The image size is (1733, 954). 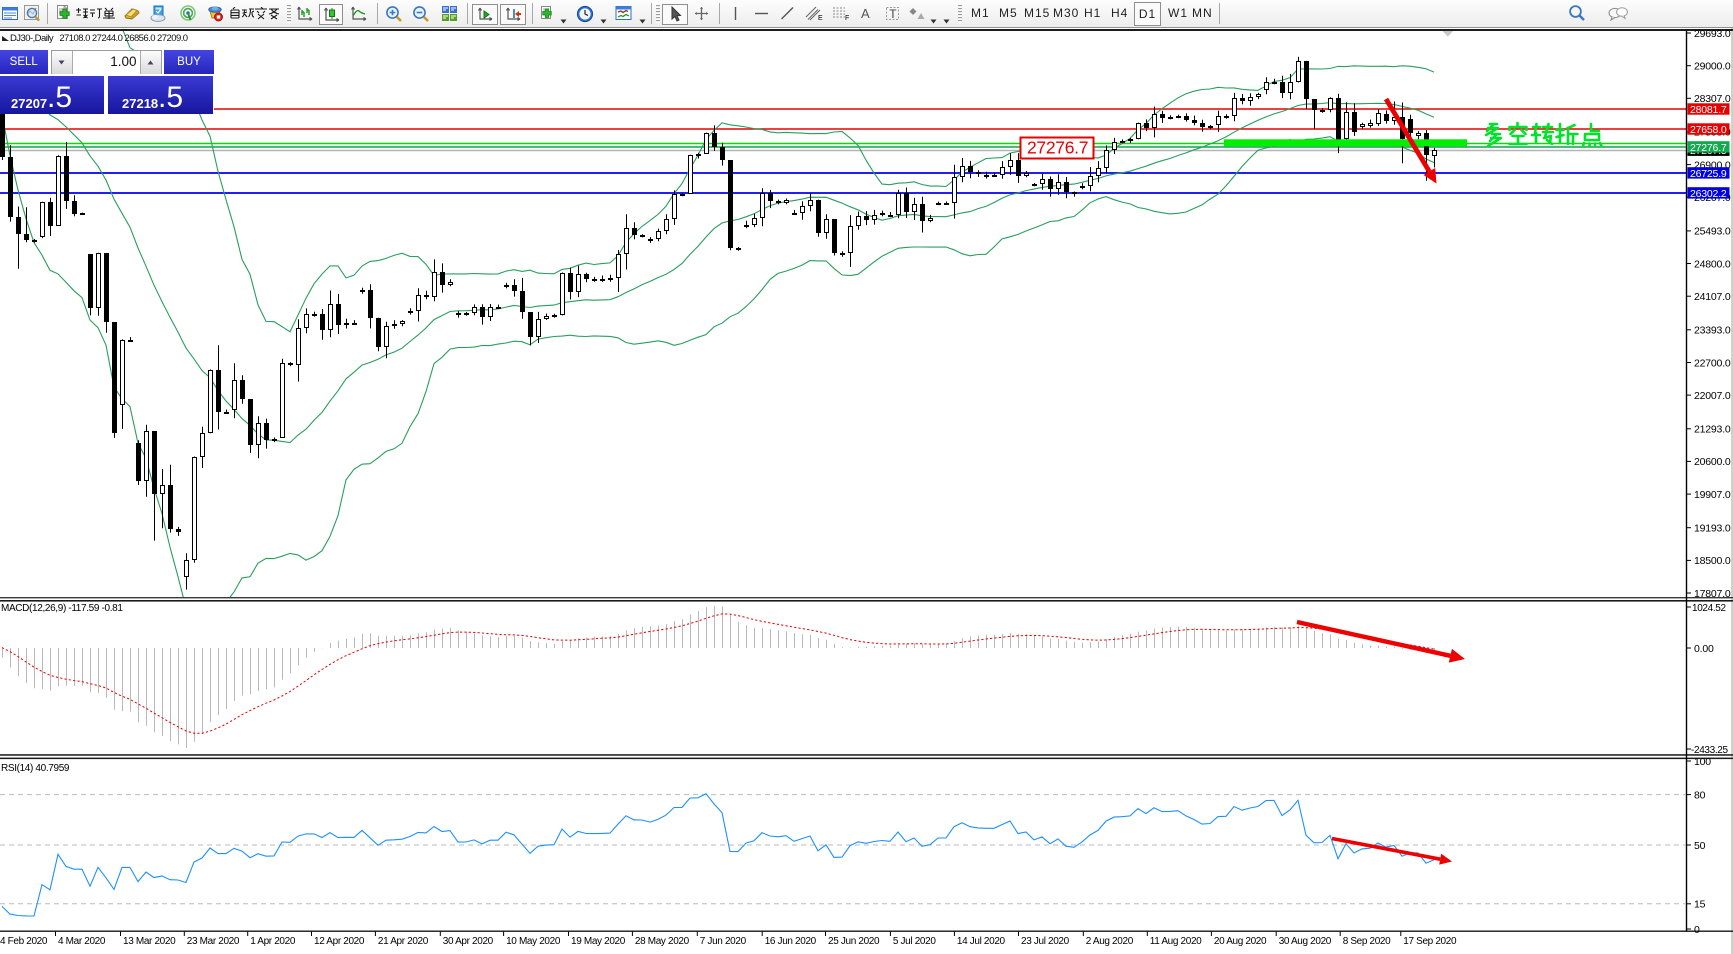 I want to click on svg-text: MACD(12,26,9) -117.59 -0.81, so click(x=62, y=608).